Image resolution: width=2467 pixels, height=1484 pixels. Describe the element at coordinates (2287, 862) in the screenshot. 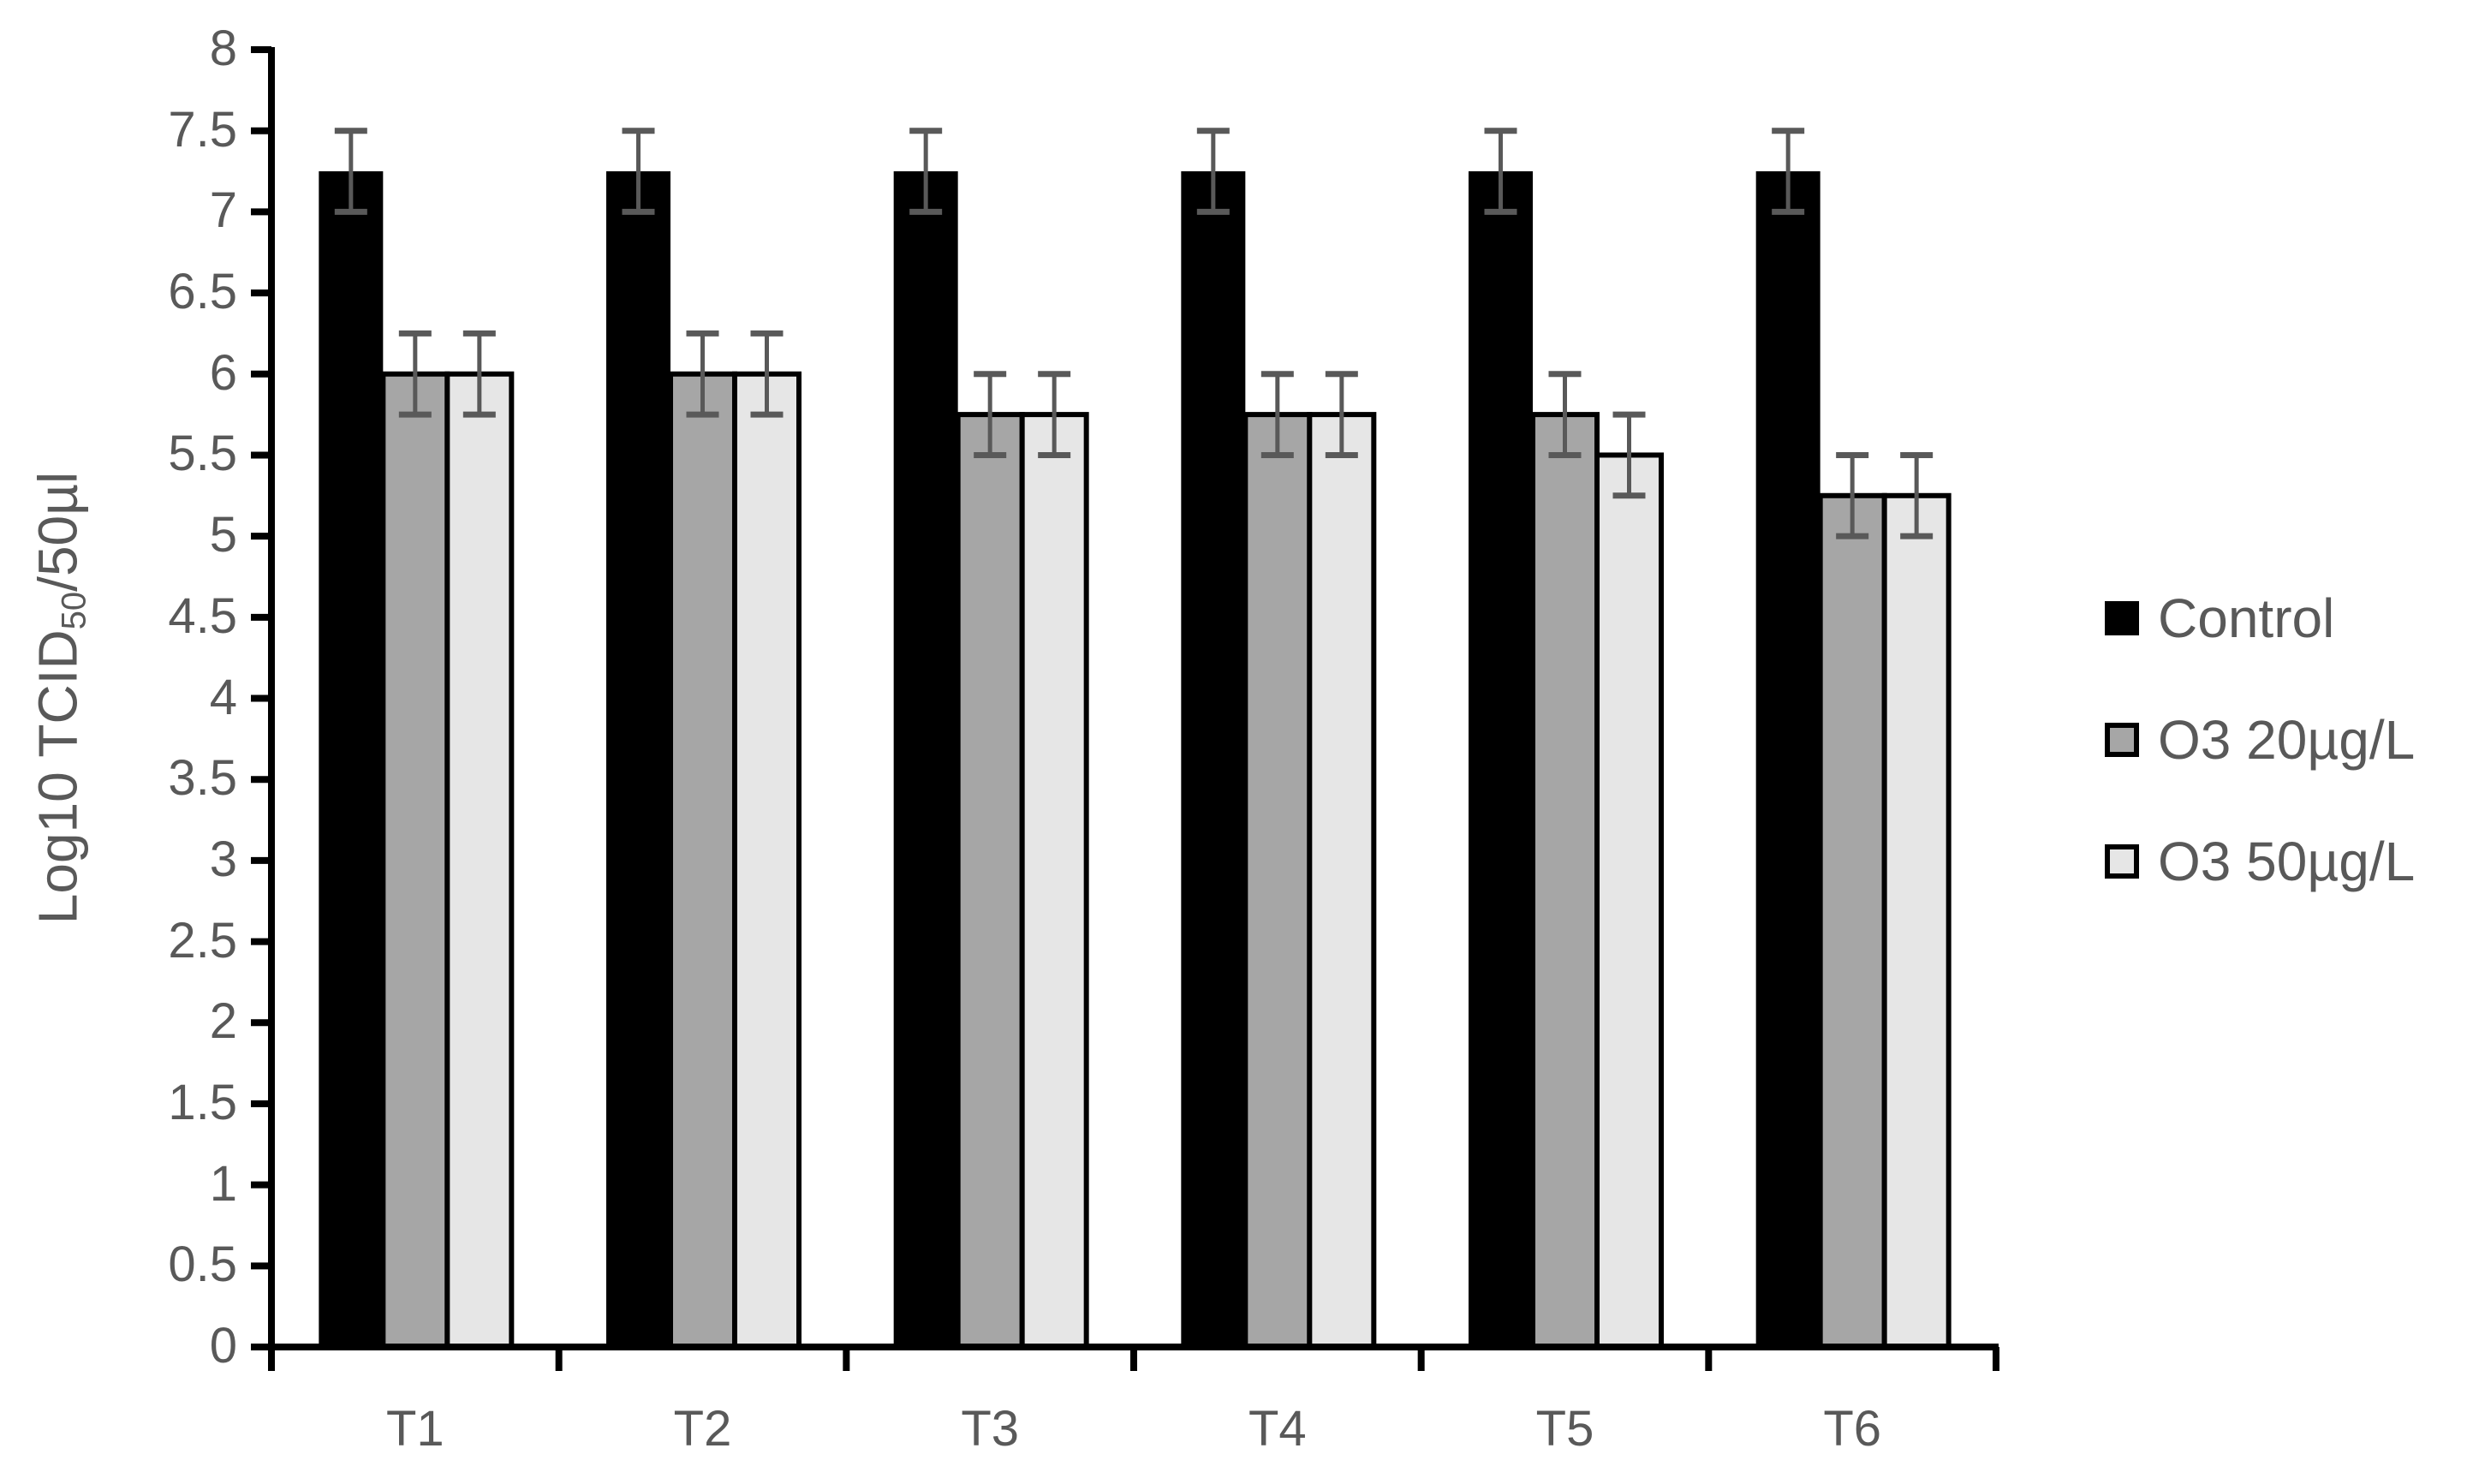

I see `legend-label: O3 50µg/L` at that location.